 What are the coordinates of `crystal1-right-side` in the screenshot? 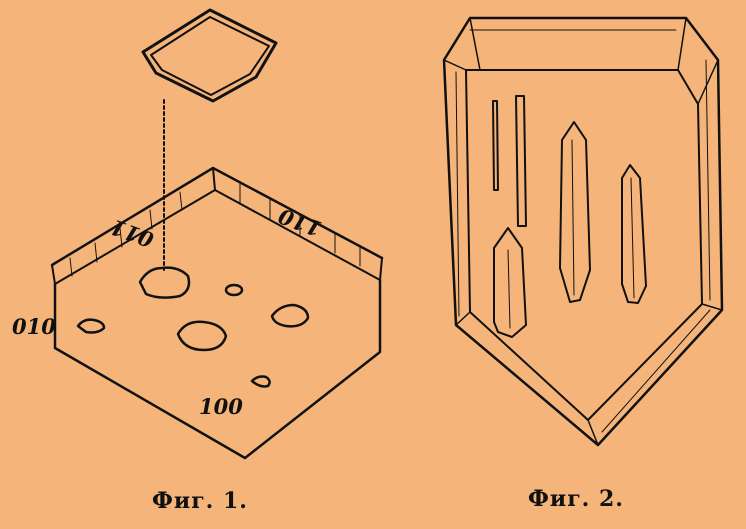 It's located at (381, 269).